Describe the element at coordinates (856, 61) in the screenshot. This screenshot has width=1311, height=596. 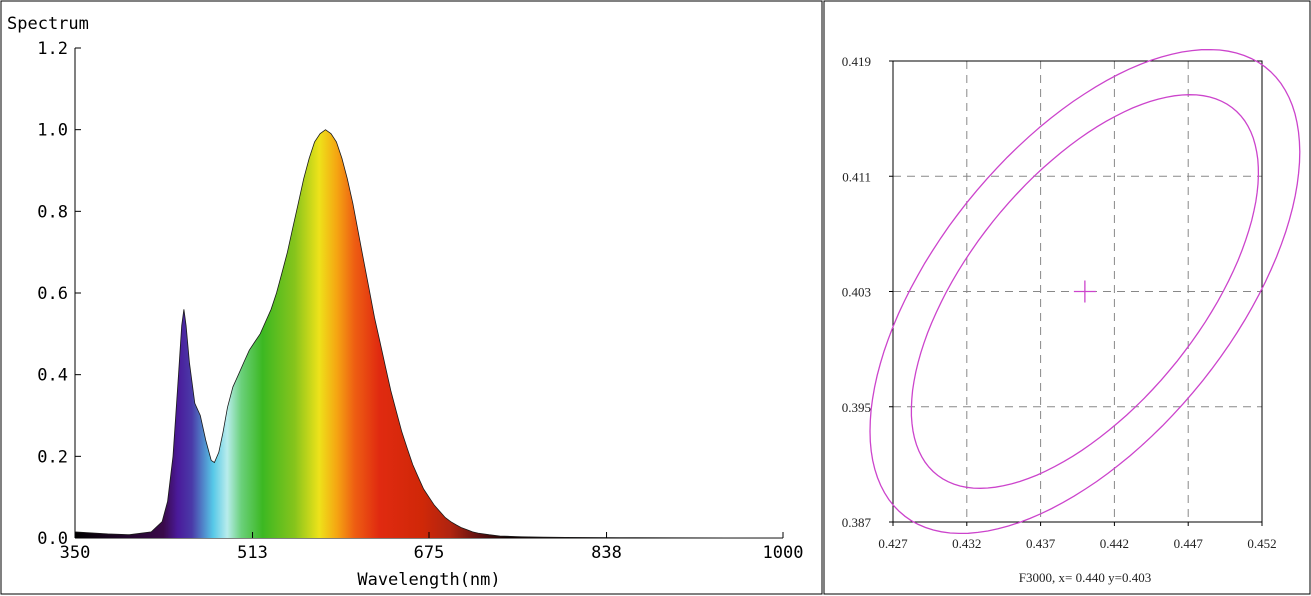
I see `chromaticity-y-tick-label: 0.419` at that location.